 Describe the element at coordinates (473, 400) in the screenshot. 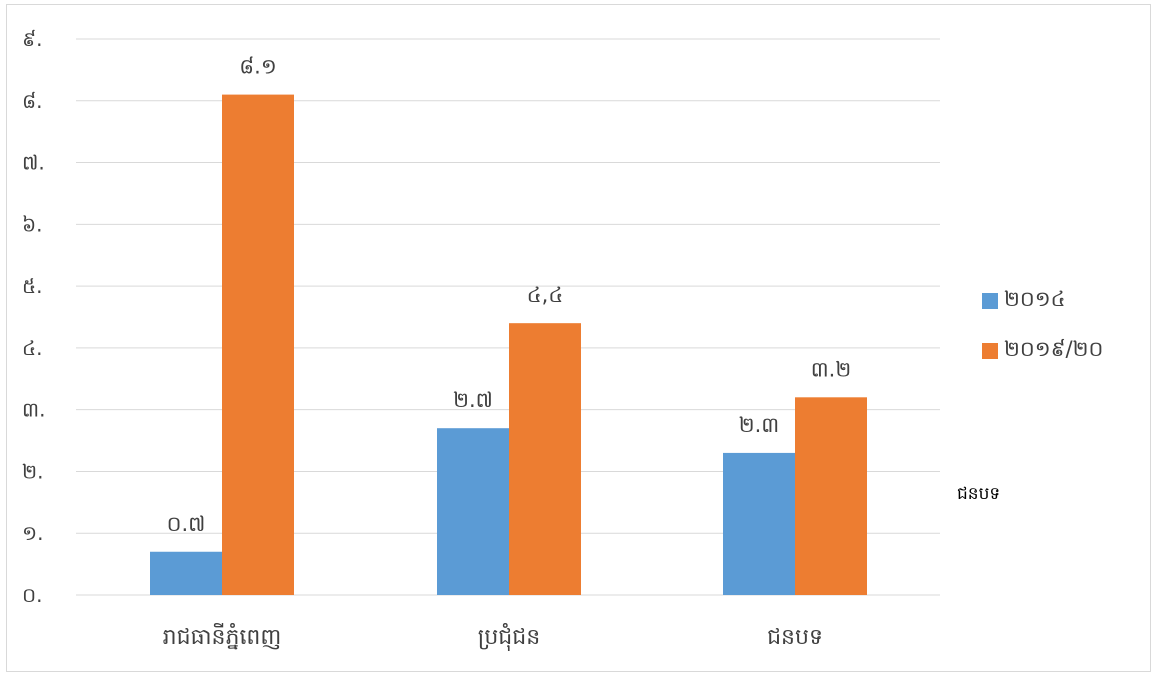

I see `data-label-series-1-category-2: ២.៧` at that location.